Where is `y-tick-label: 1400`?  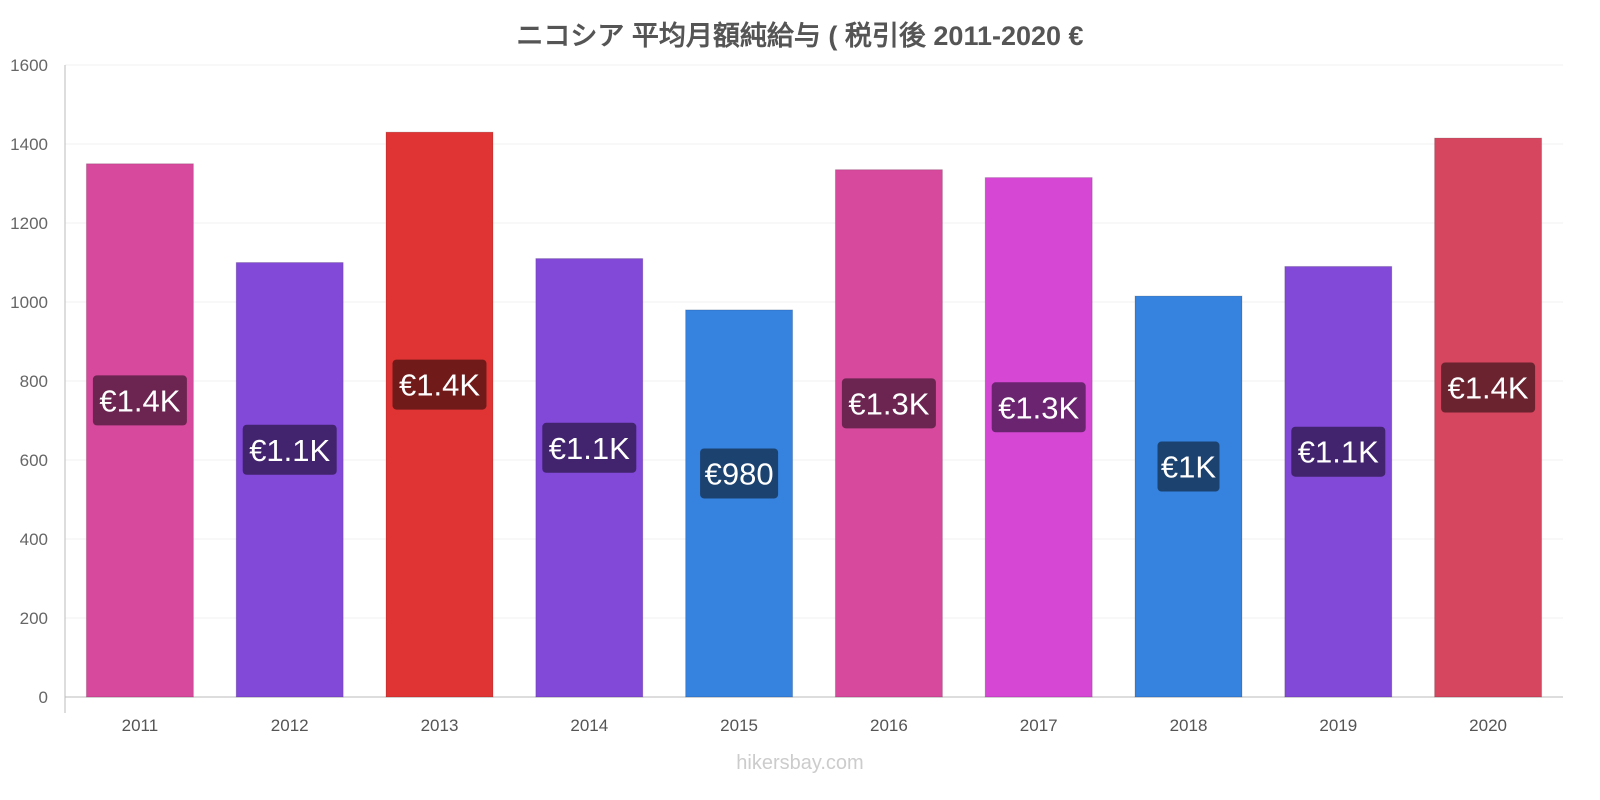
y-tick-label: 1400 is located at coordinates (29, 144).